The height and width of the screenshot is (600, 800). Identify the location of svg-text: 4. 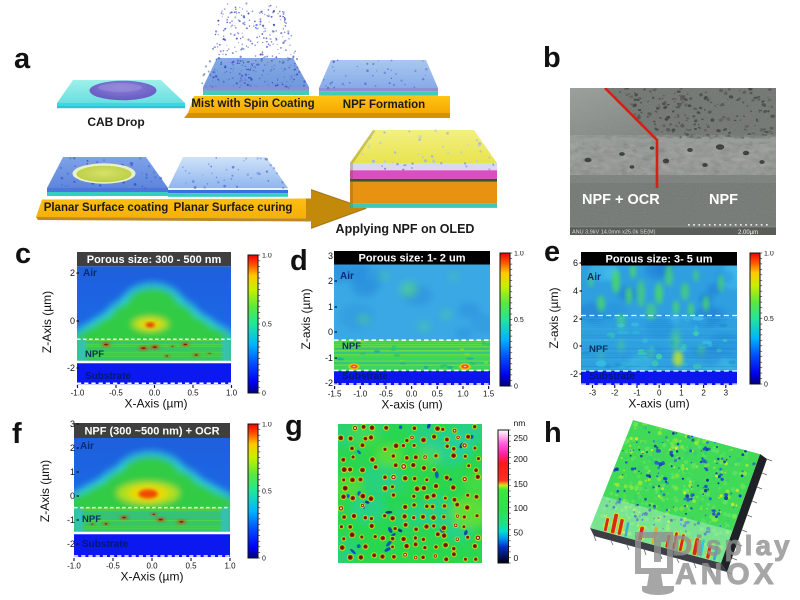
(575, 291).